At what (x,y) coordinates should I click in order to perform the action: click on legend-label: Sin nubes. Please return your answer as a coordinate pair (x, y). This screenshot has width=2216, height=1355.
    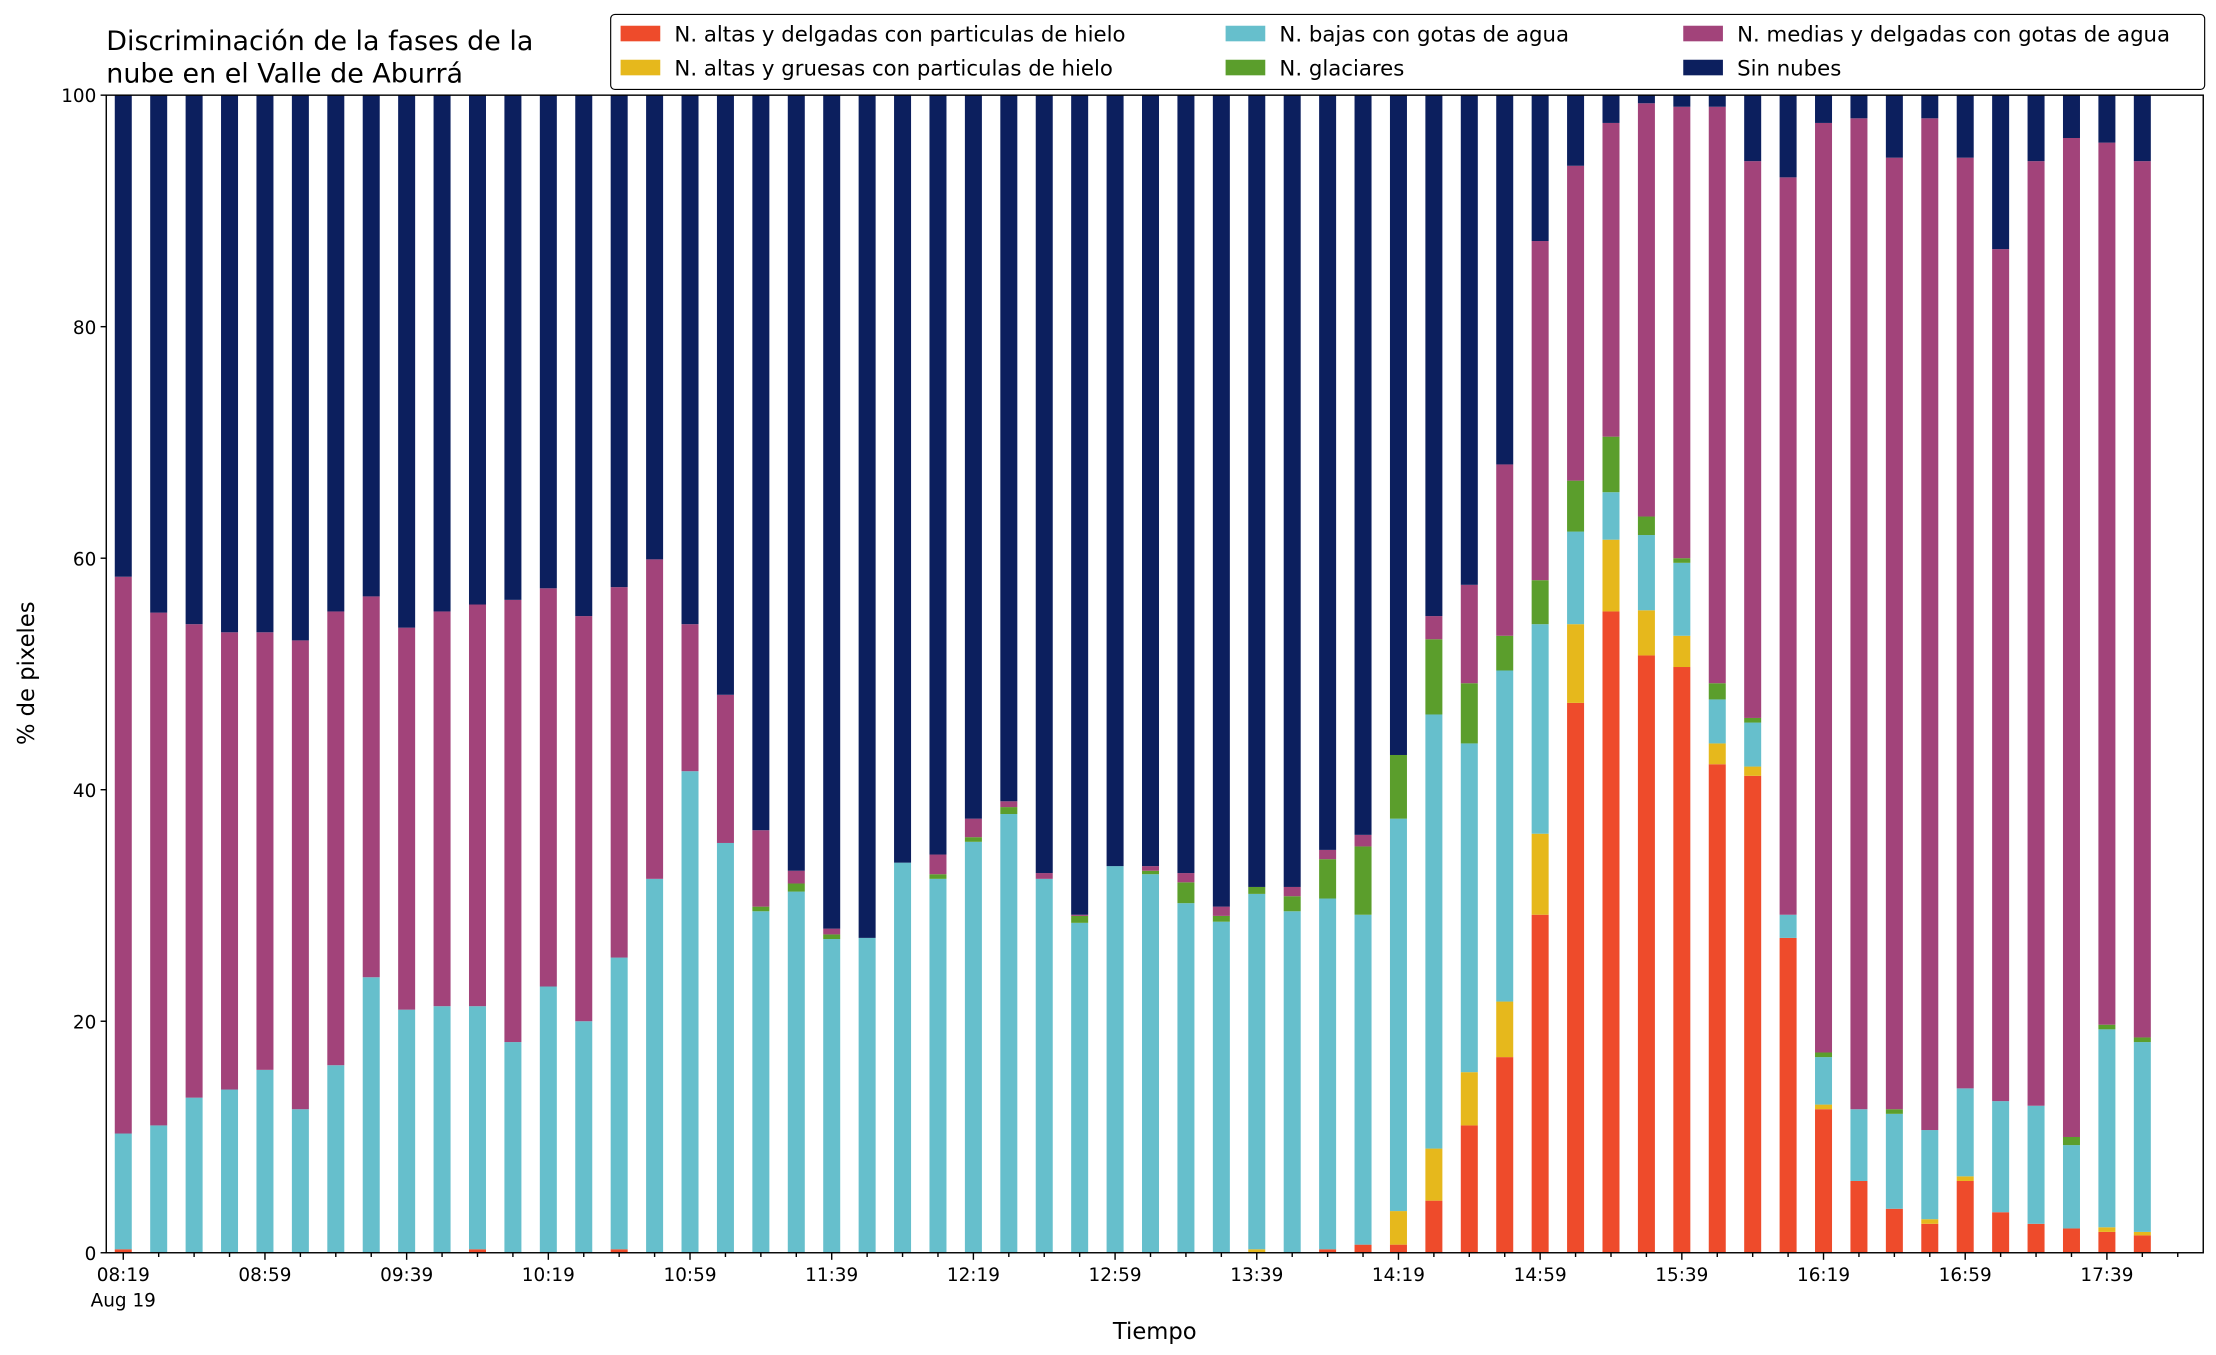
    Looking at the image, I should click on (1789, 68).